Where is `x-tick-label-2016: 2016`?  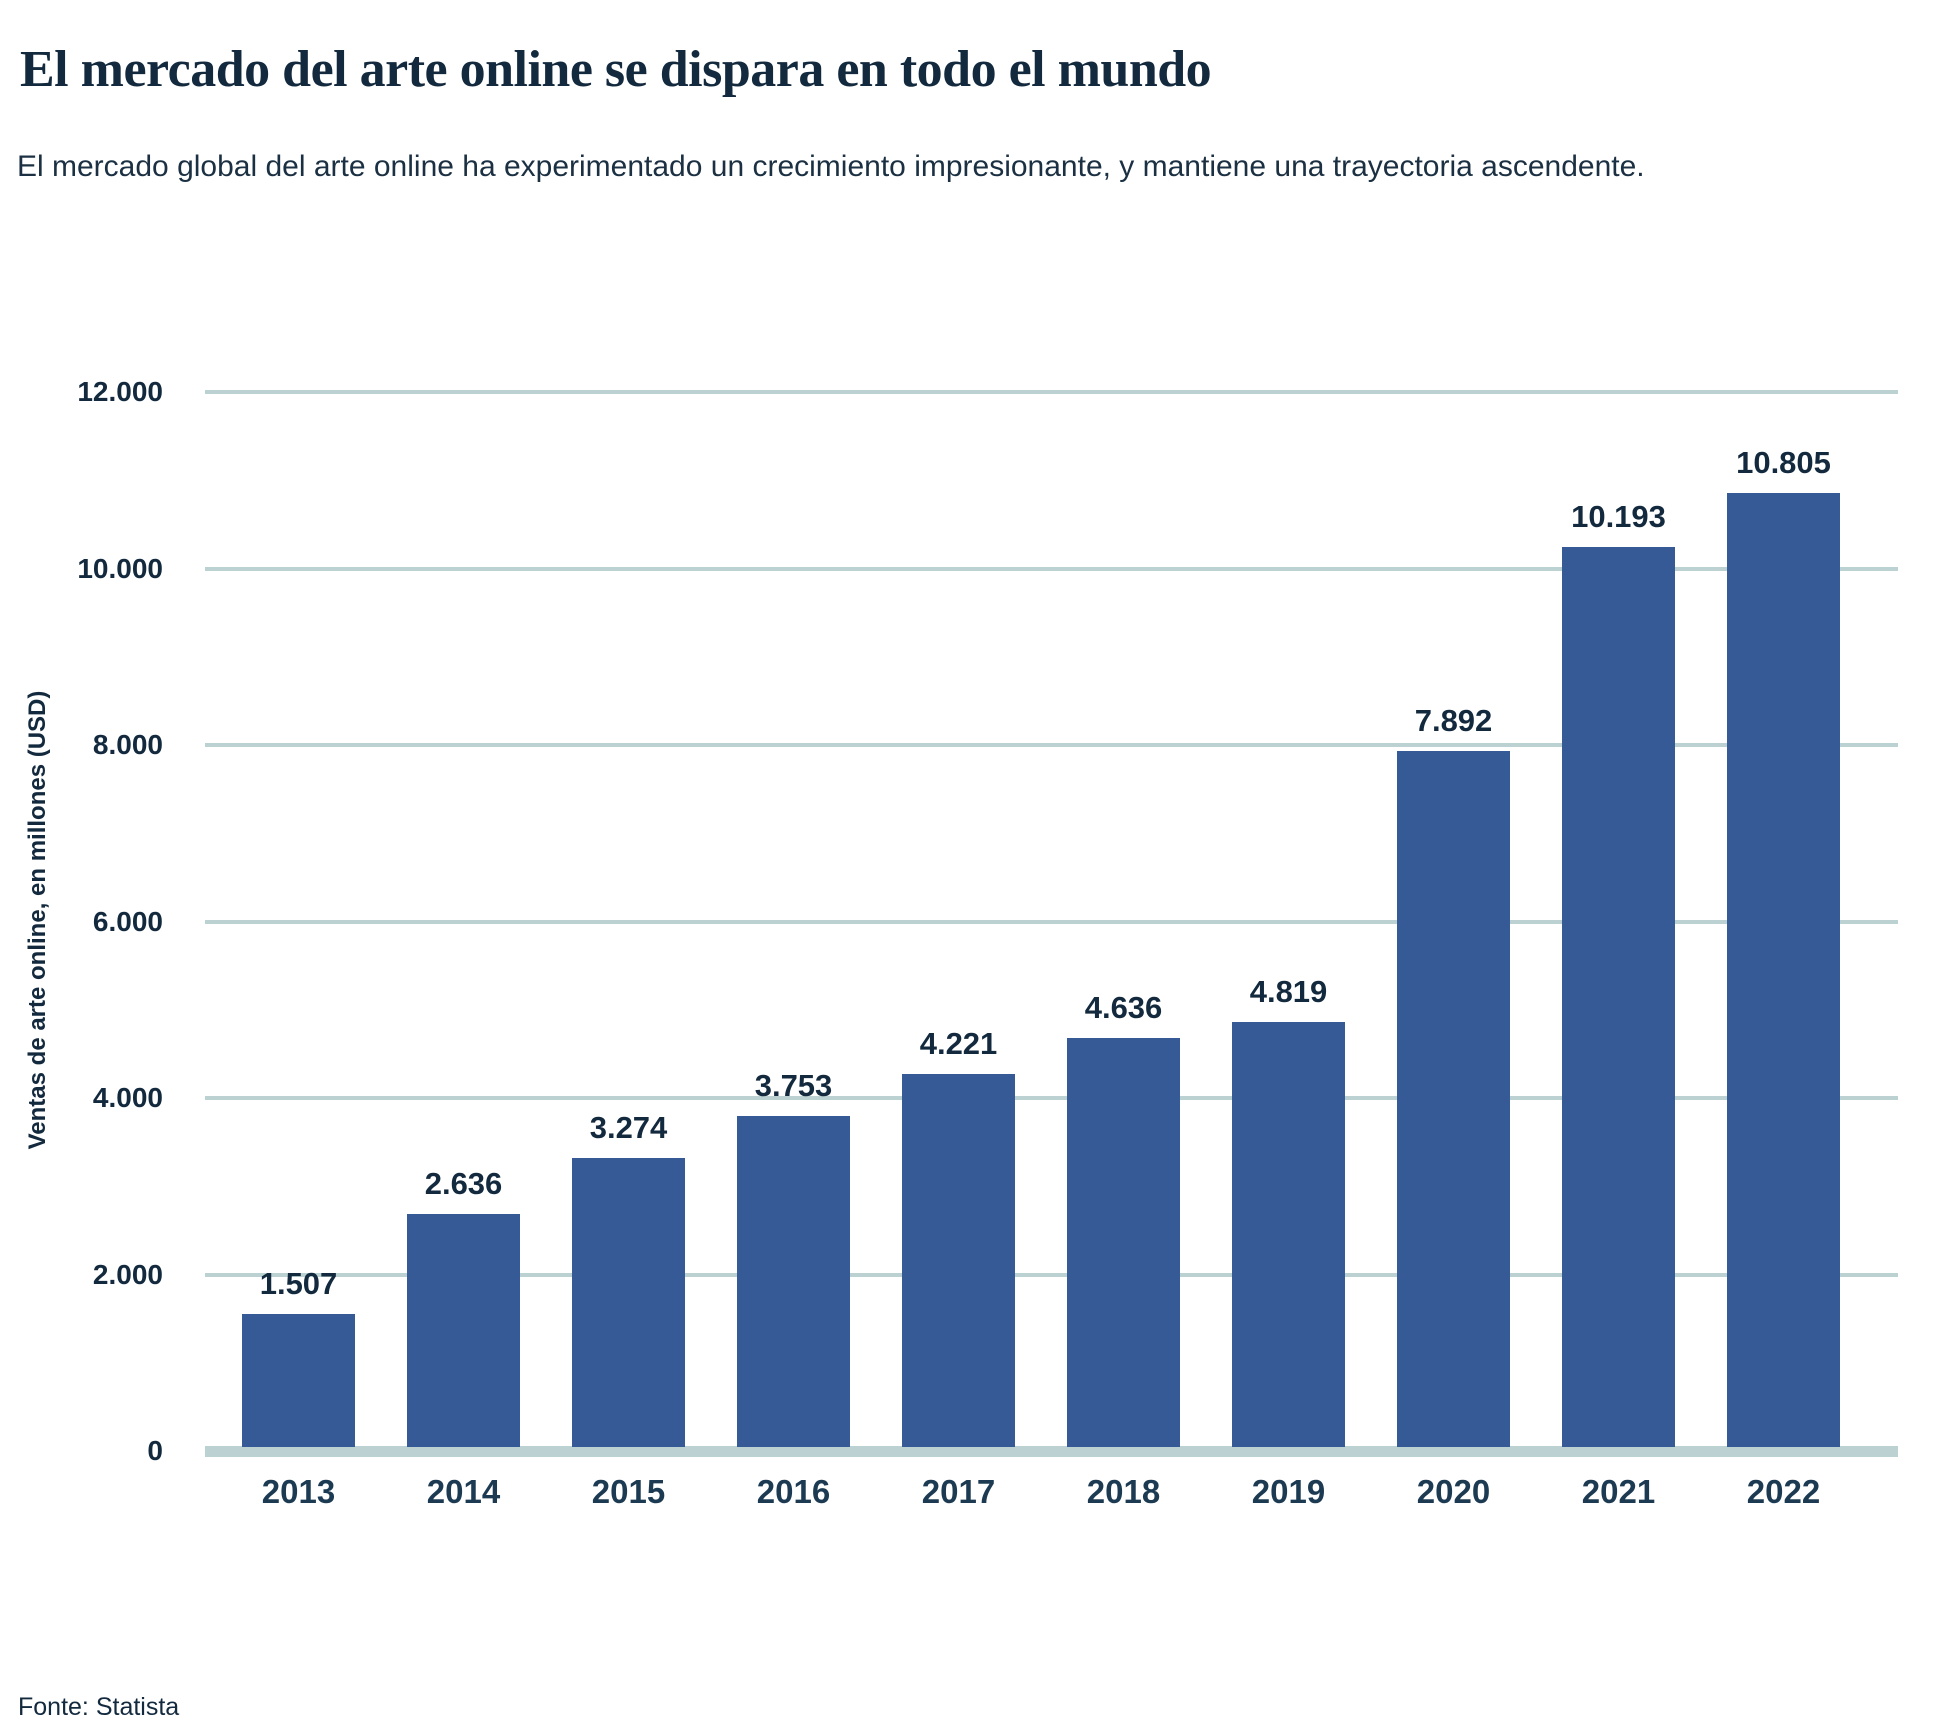
x-tick-label-2016: 2016 is located at coordinates (793, 1491).